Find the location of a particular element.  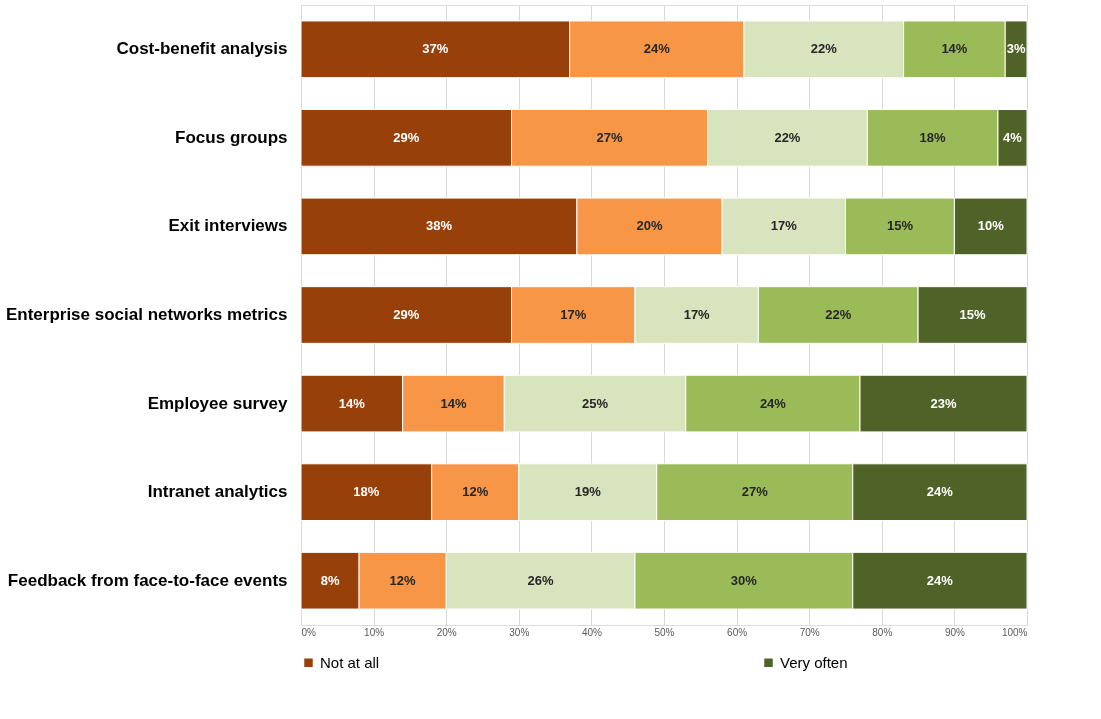

y-tick-label: Cost-benefit analysis is located at coordinates (202, 49).